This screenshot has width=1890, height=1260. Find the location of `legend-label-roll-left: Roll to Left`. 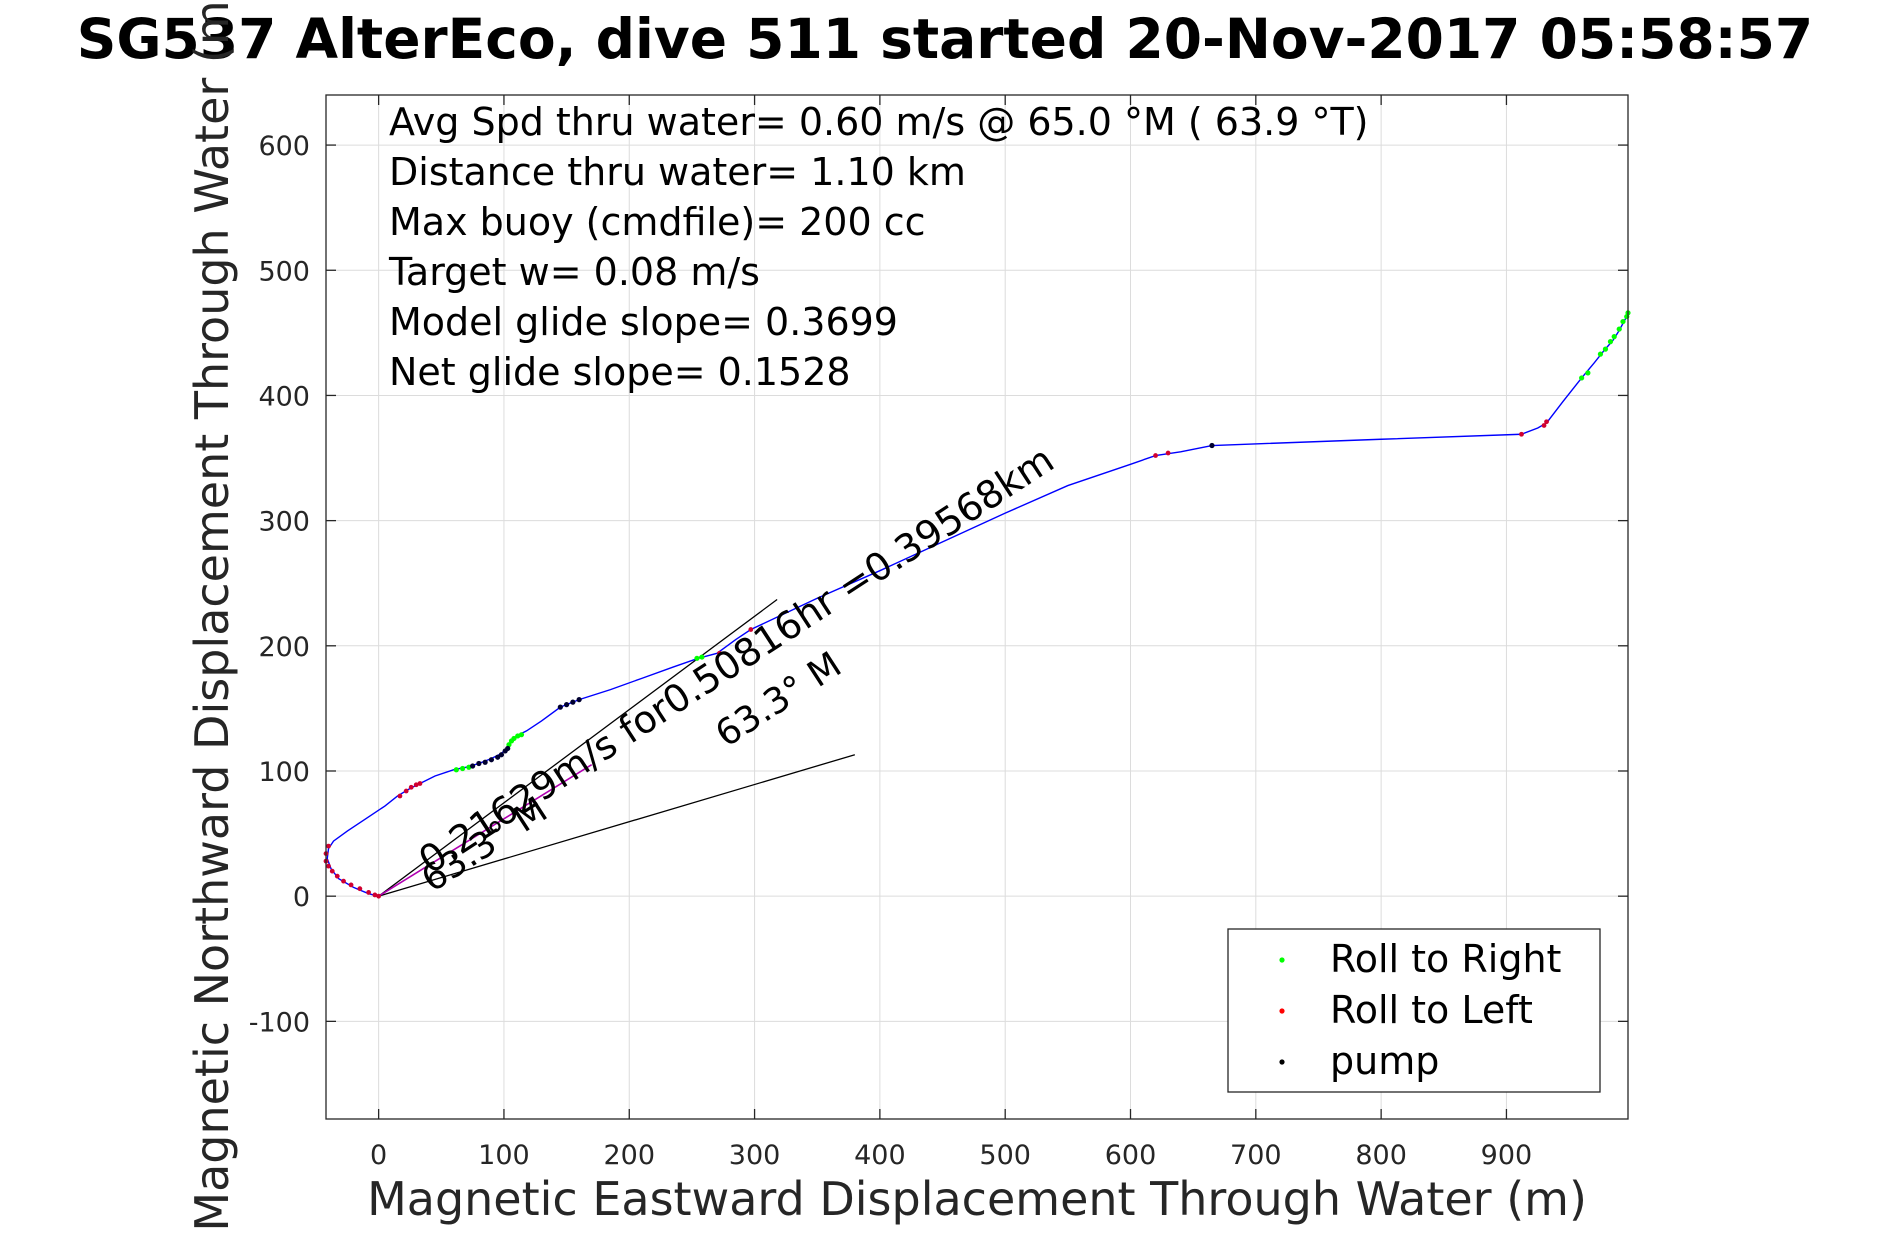

legend-label-roll-left: Roll to Left is located at coordinates (1431, 1010).